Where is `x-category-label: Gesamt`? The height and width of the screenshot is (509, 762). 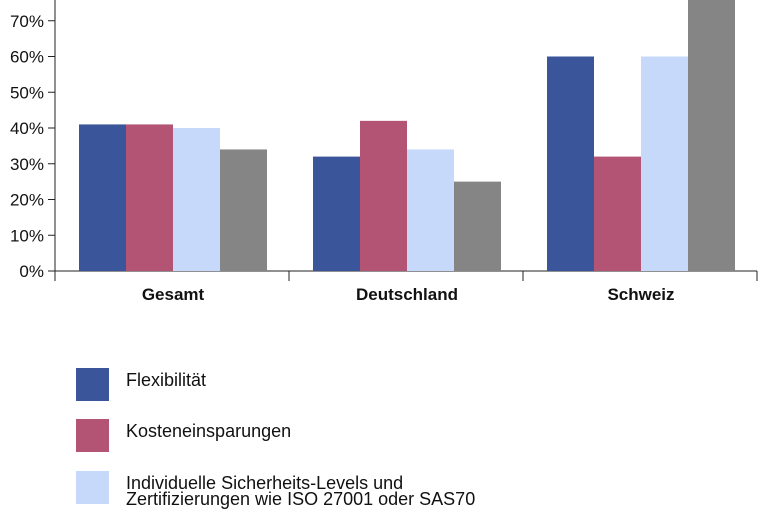
x-category-label: Gesamt is located at coordinates (173, 294).